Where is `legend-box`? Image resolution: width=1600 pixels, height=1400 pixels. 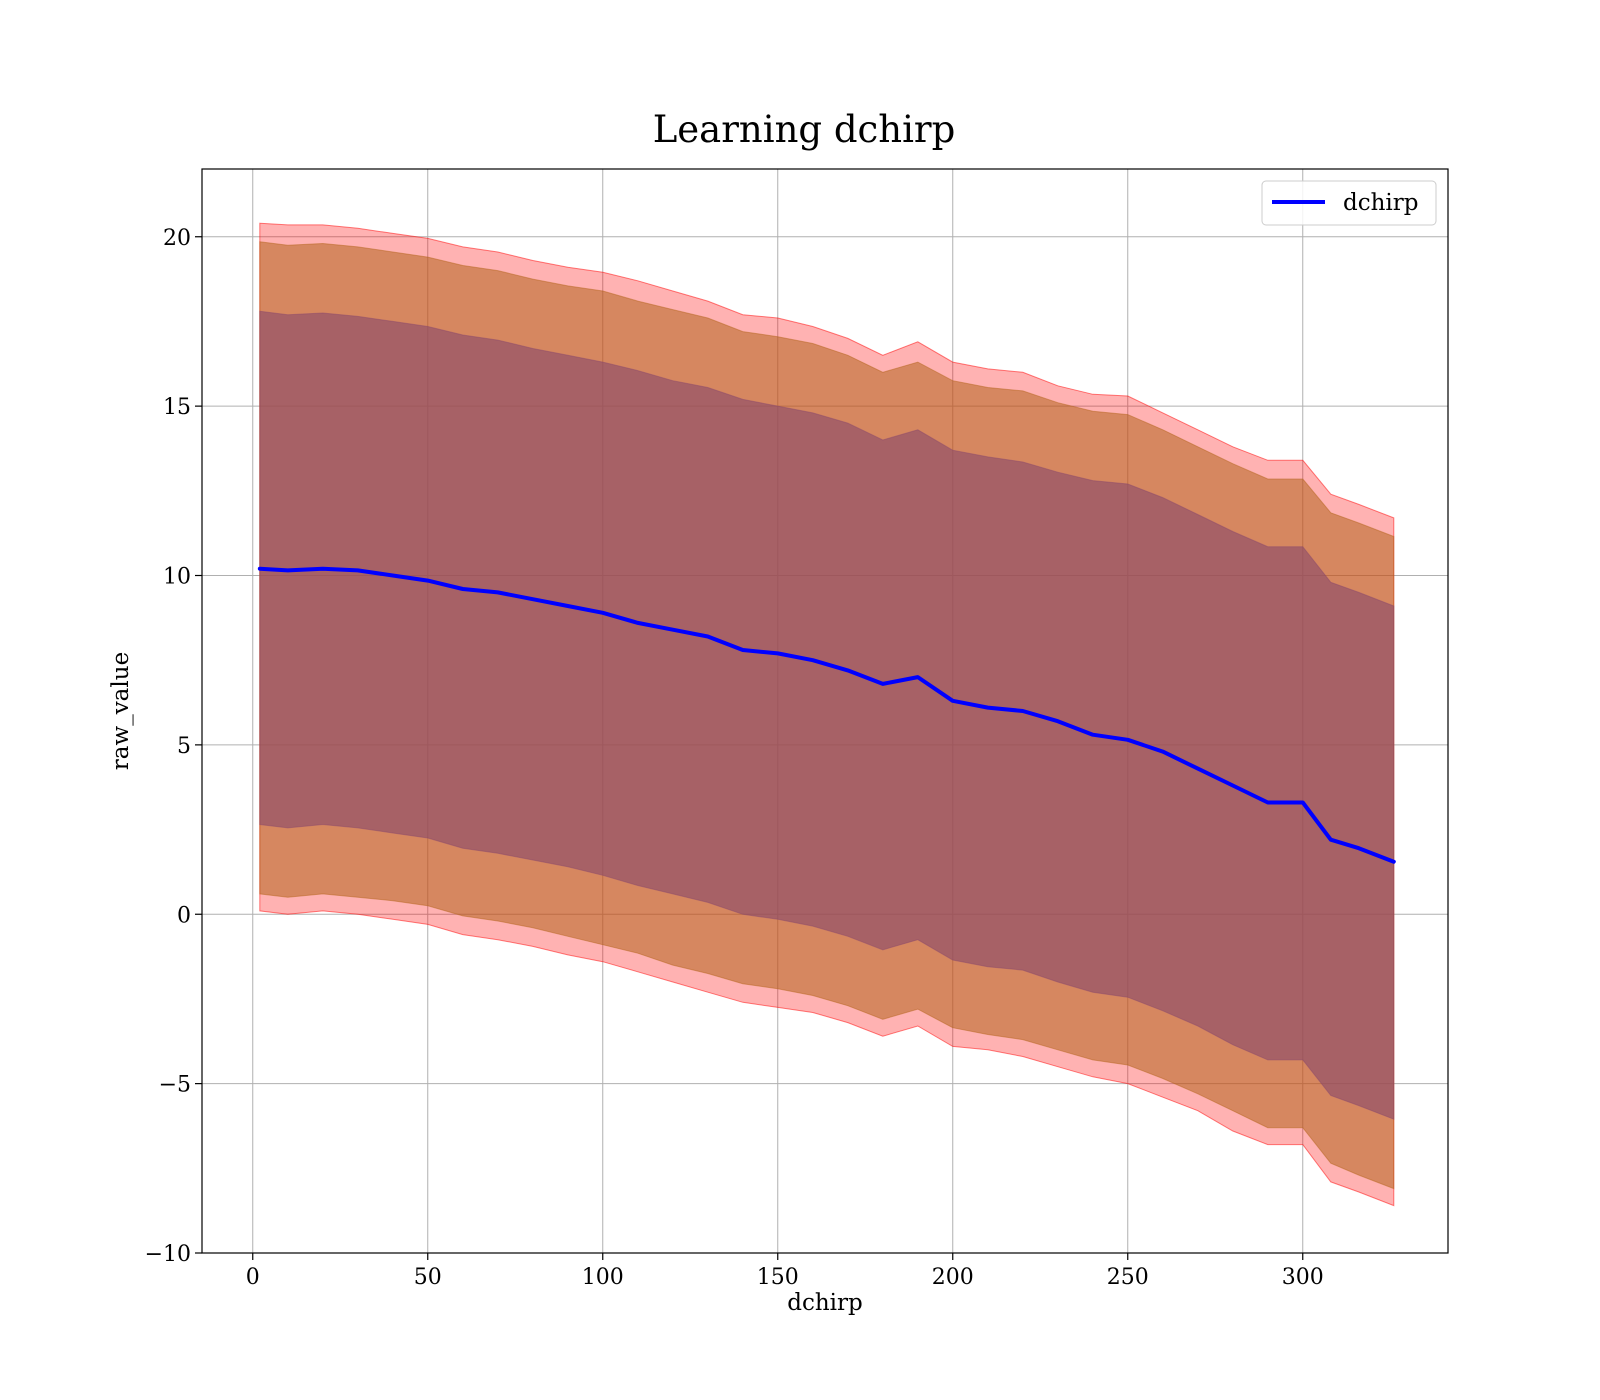
legend-box is located at coordinates (1349, 203).